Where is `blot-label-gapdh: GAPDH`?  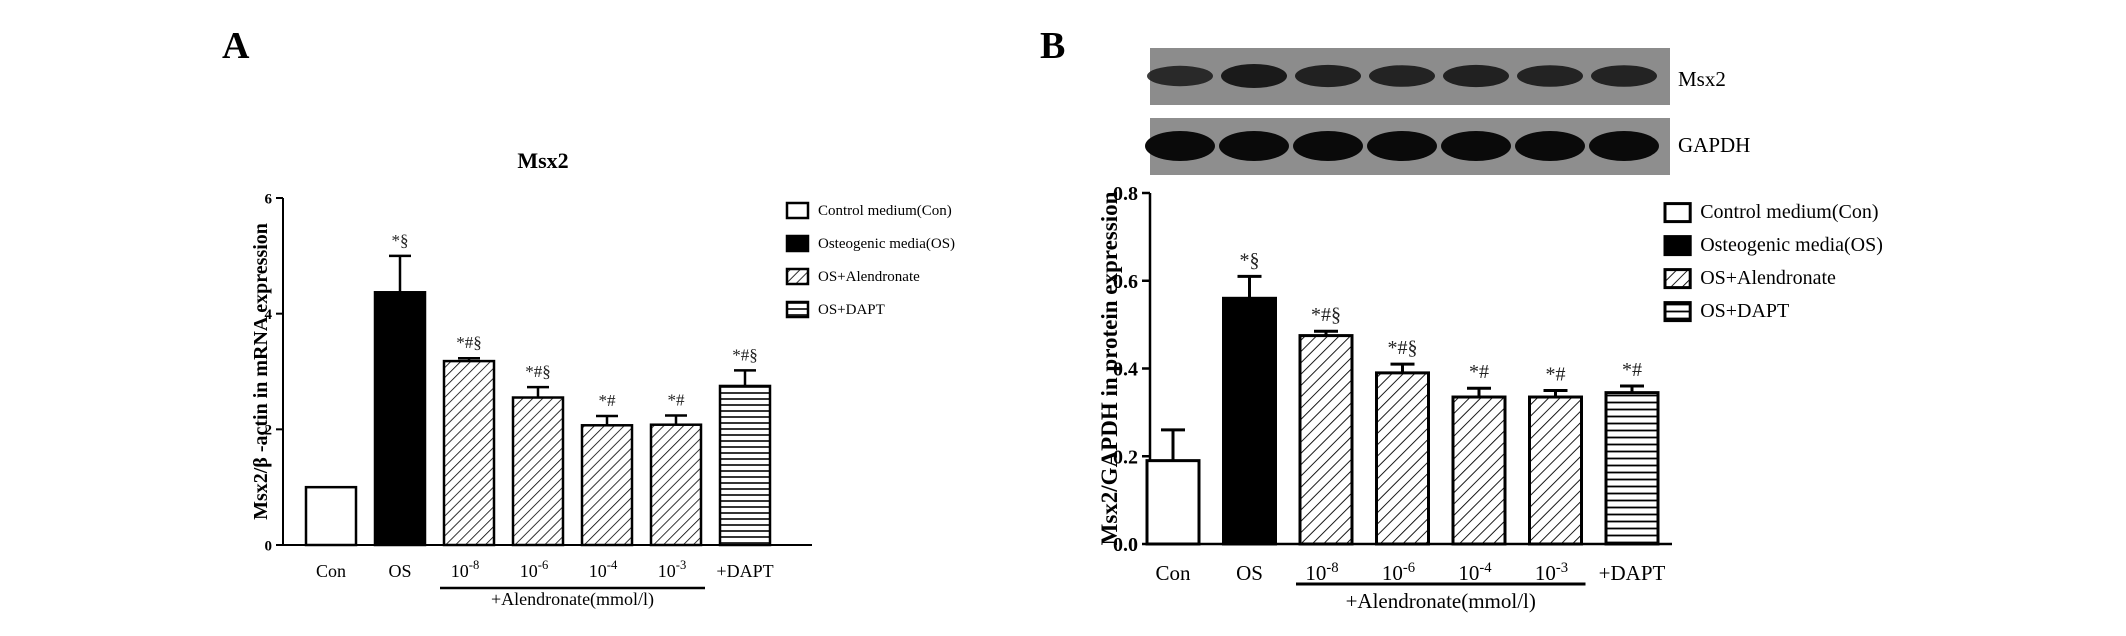 blot-label-gapdh: GAPDH is located at coordinates (1714, 145).